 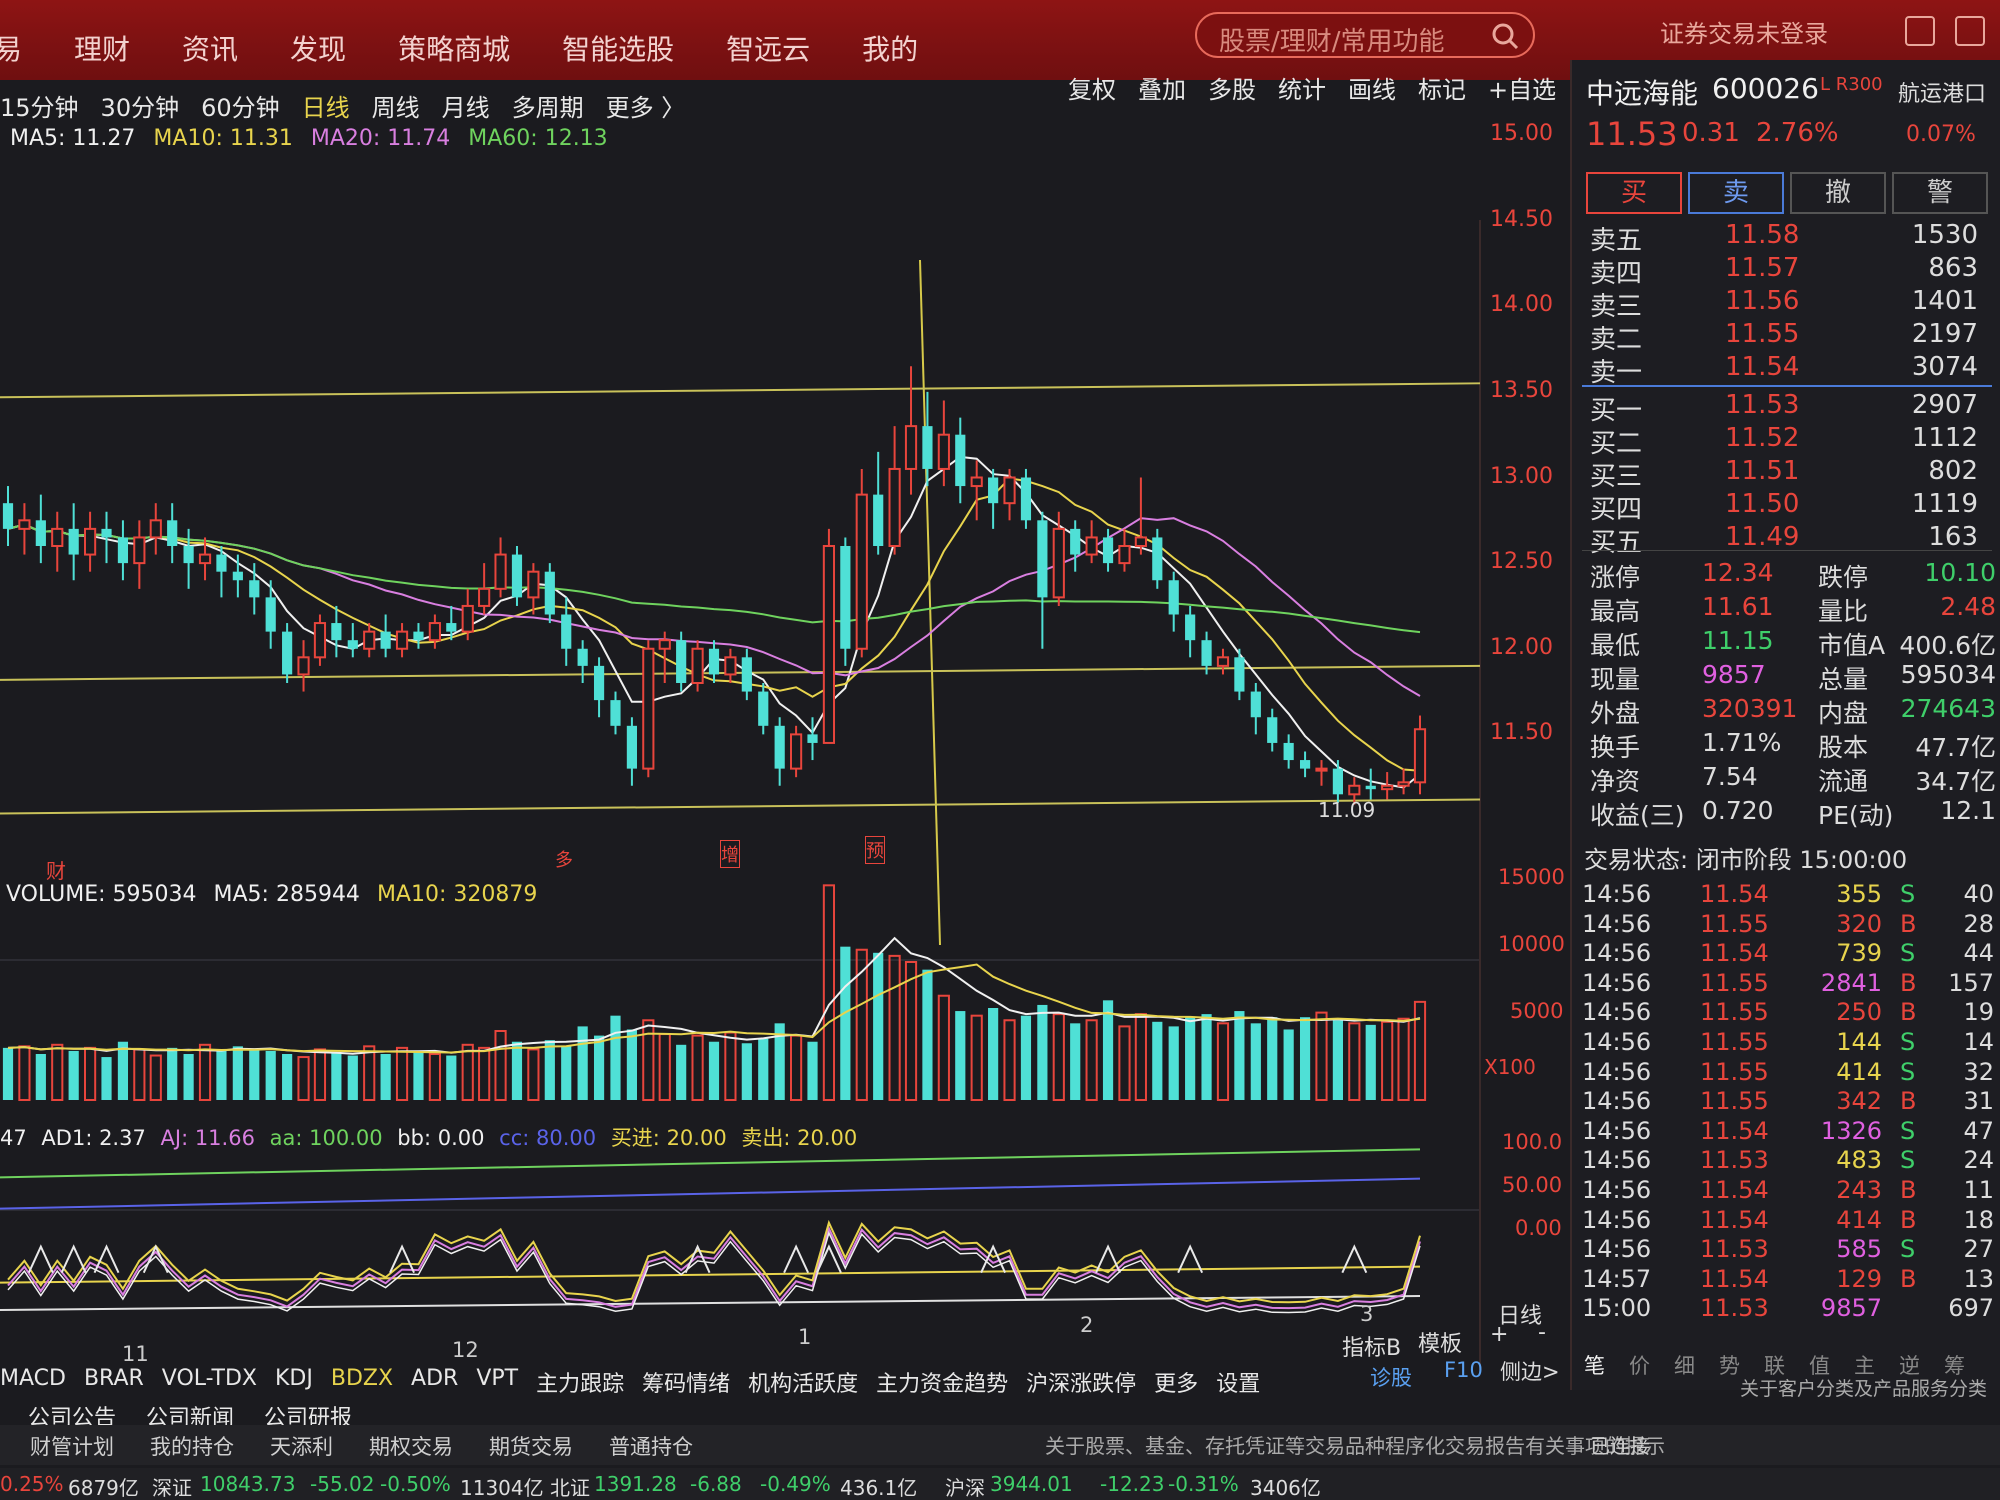 I want to click on indicator-tab: 机构活跃度, so click(x=803, y=1384).